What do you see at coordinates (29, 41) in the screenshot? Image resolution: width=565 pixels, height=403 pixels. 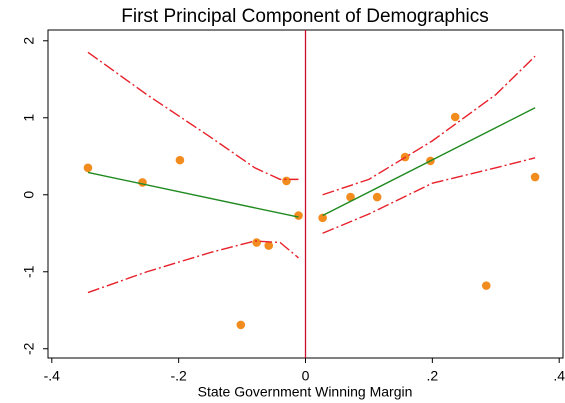 I see `y-tick-label: 2` at bounding box center [29, 41].